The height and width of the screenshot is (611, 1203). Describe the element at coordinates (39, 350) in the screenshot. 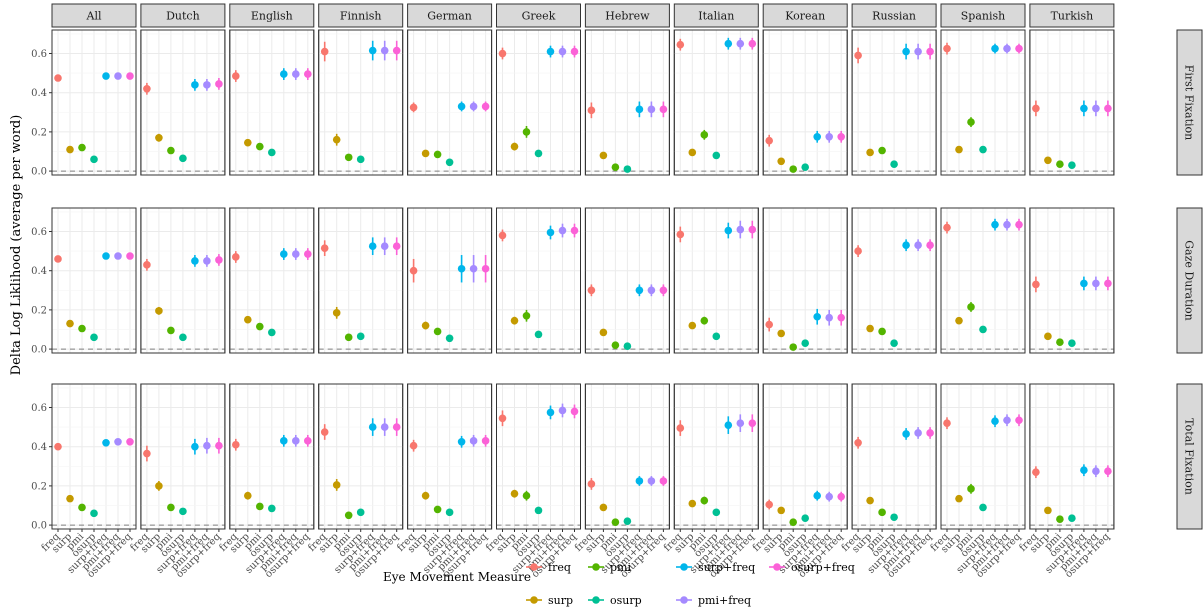

I see `y-tick-label: 0.0` at that location.